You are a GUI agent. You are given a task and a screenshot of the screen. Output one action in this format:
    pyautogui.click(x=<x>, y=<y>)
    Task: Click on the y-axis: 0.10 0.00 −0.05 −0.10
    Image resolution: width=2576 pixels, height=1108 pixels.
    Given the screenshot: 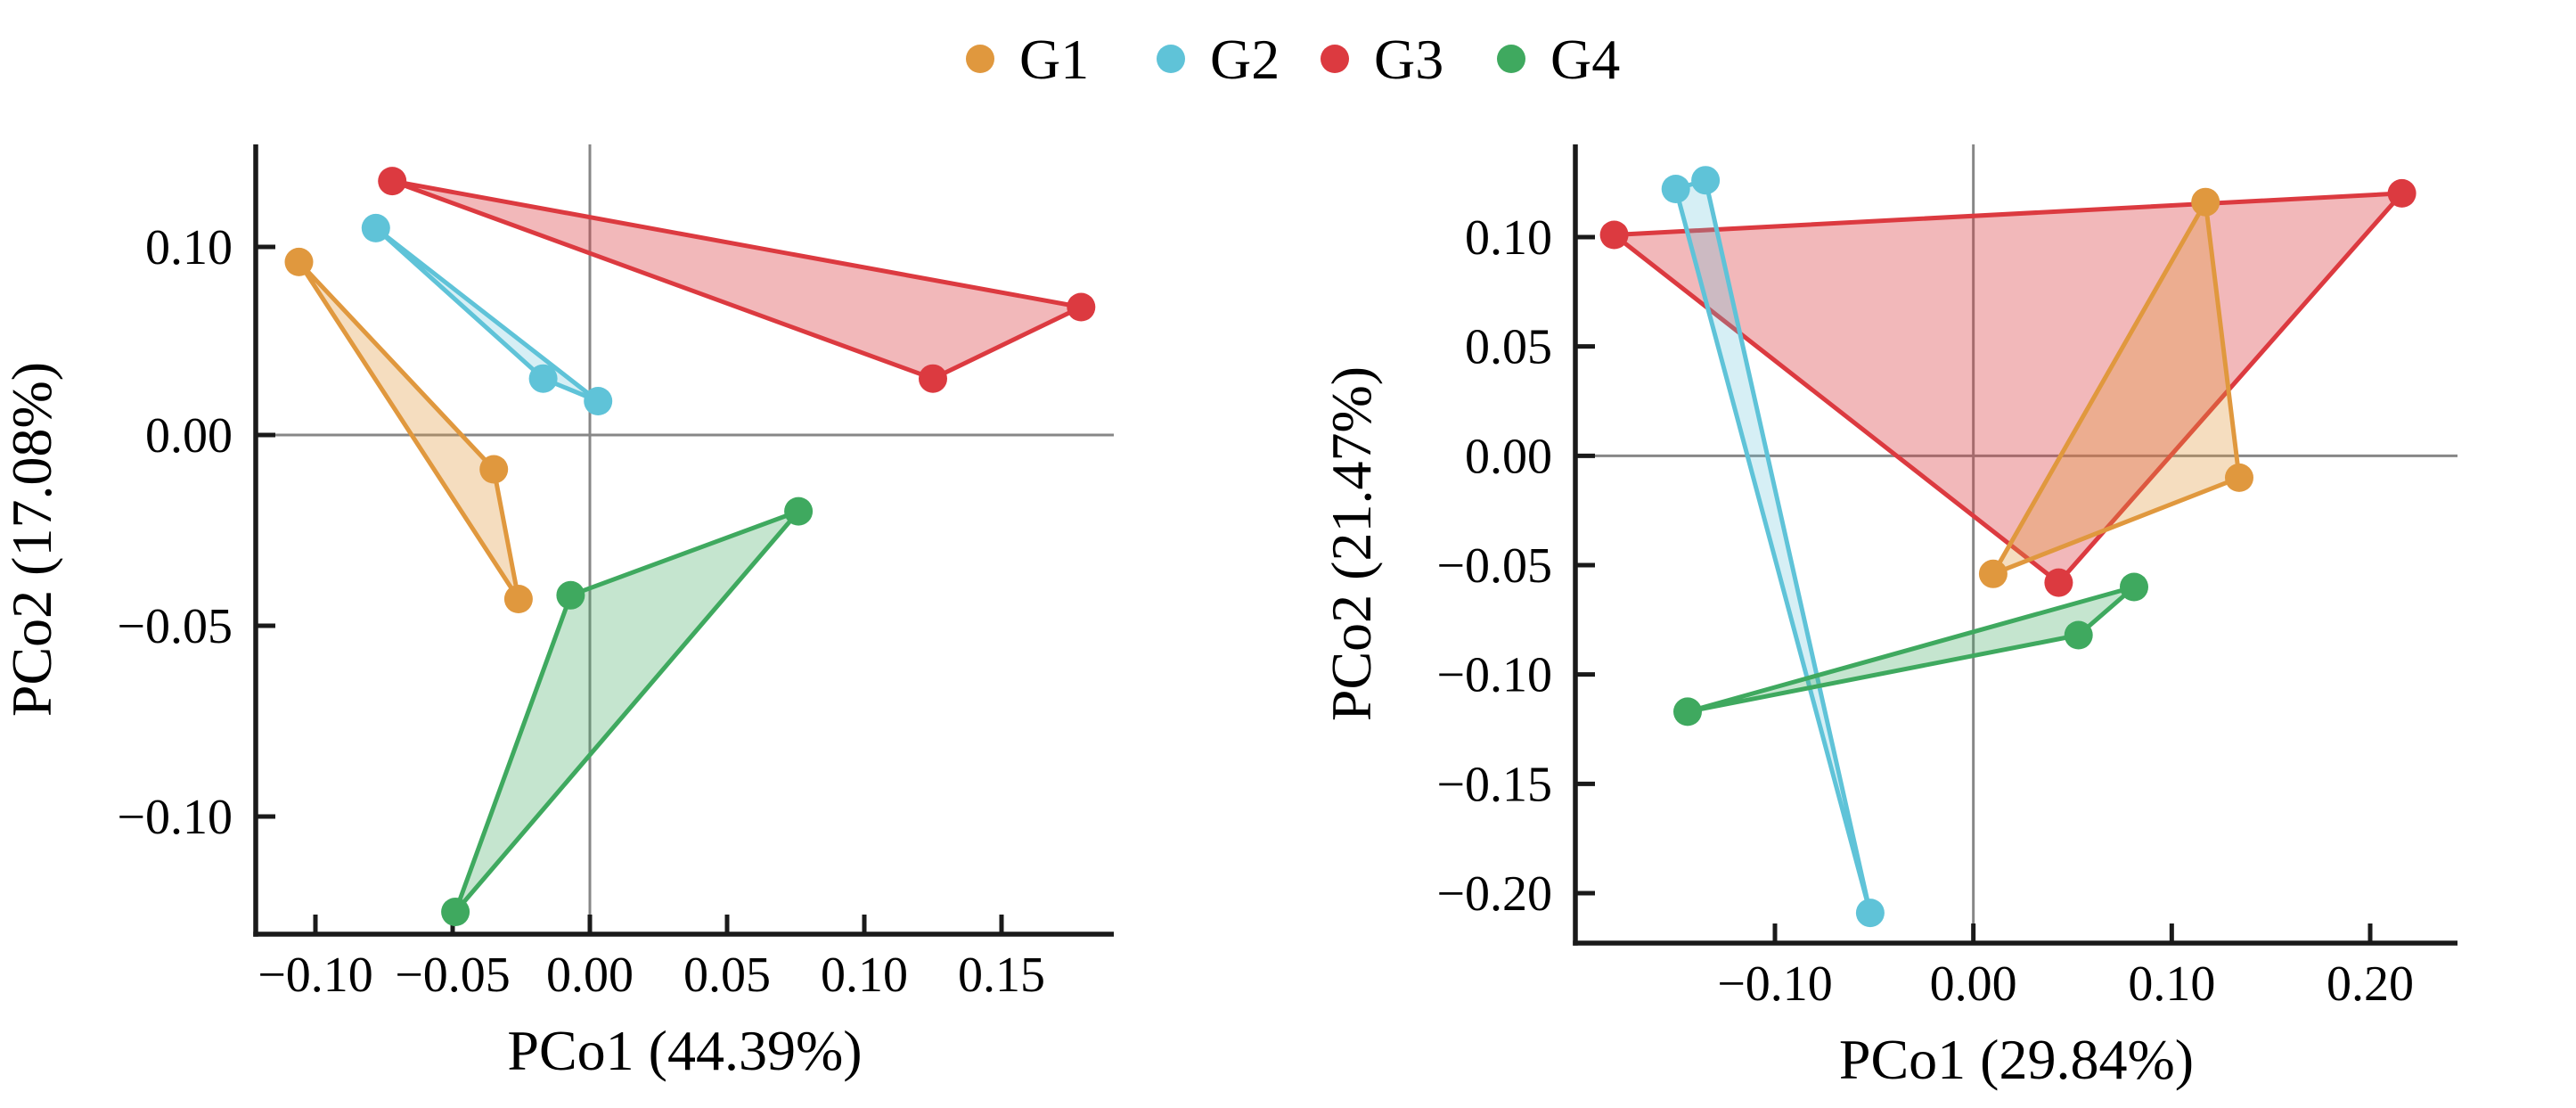 What is the action you would take?
    pyautogui.click(x=196, y=532)
    